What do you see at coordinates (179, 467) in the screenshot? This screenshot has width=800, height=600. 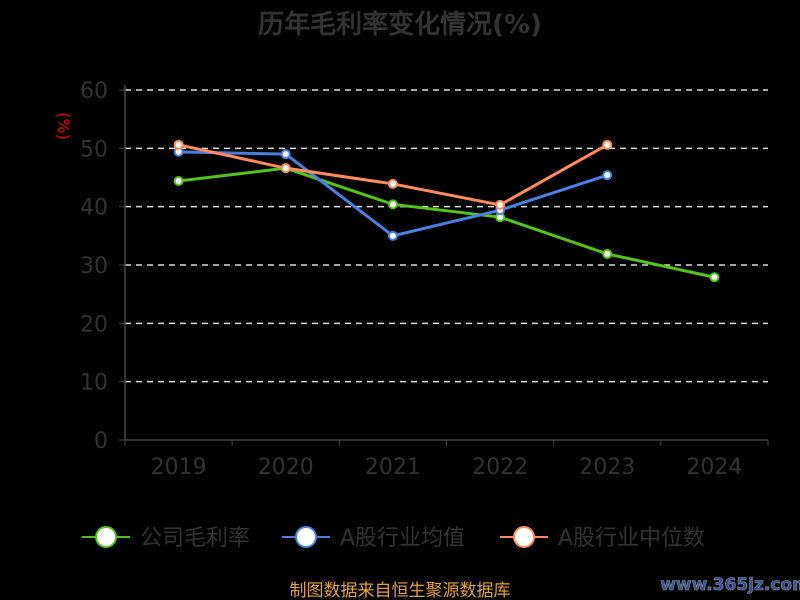 I see `x-tick-label: 2019` at bounding box center [179, 467].